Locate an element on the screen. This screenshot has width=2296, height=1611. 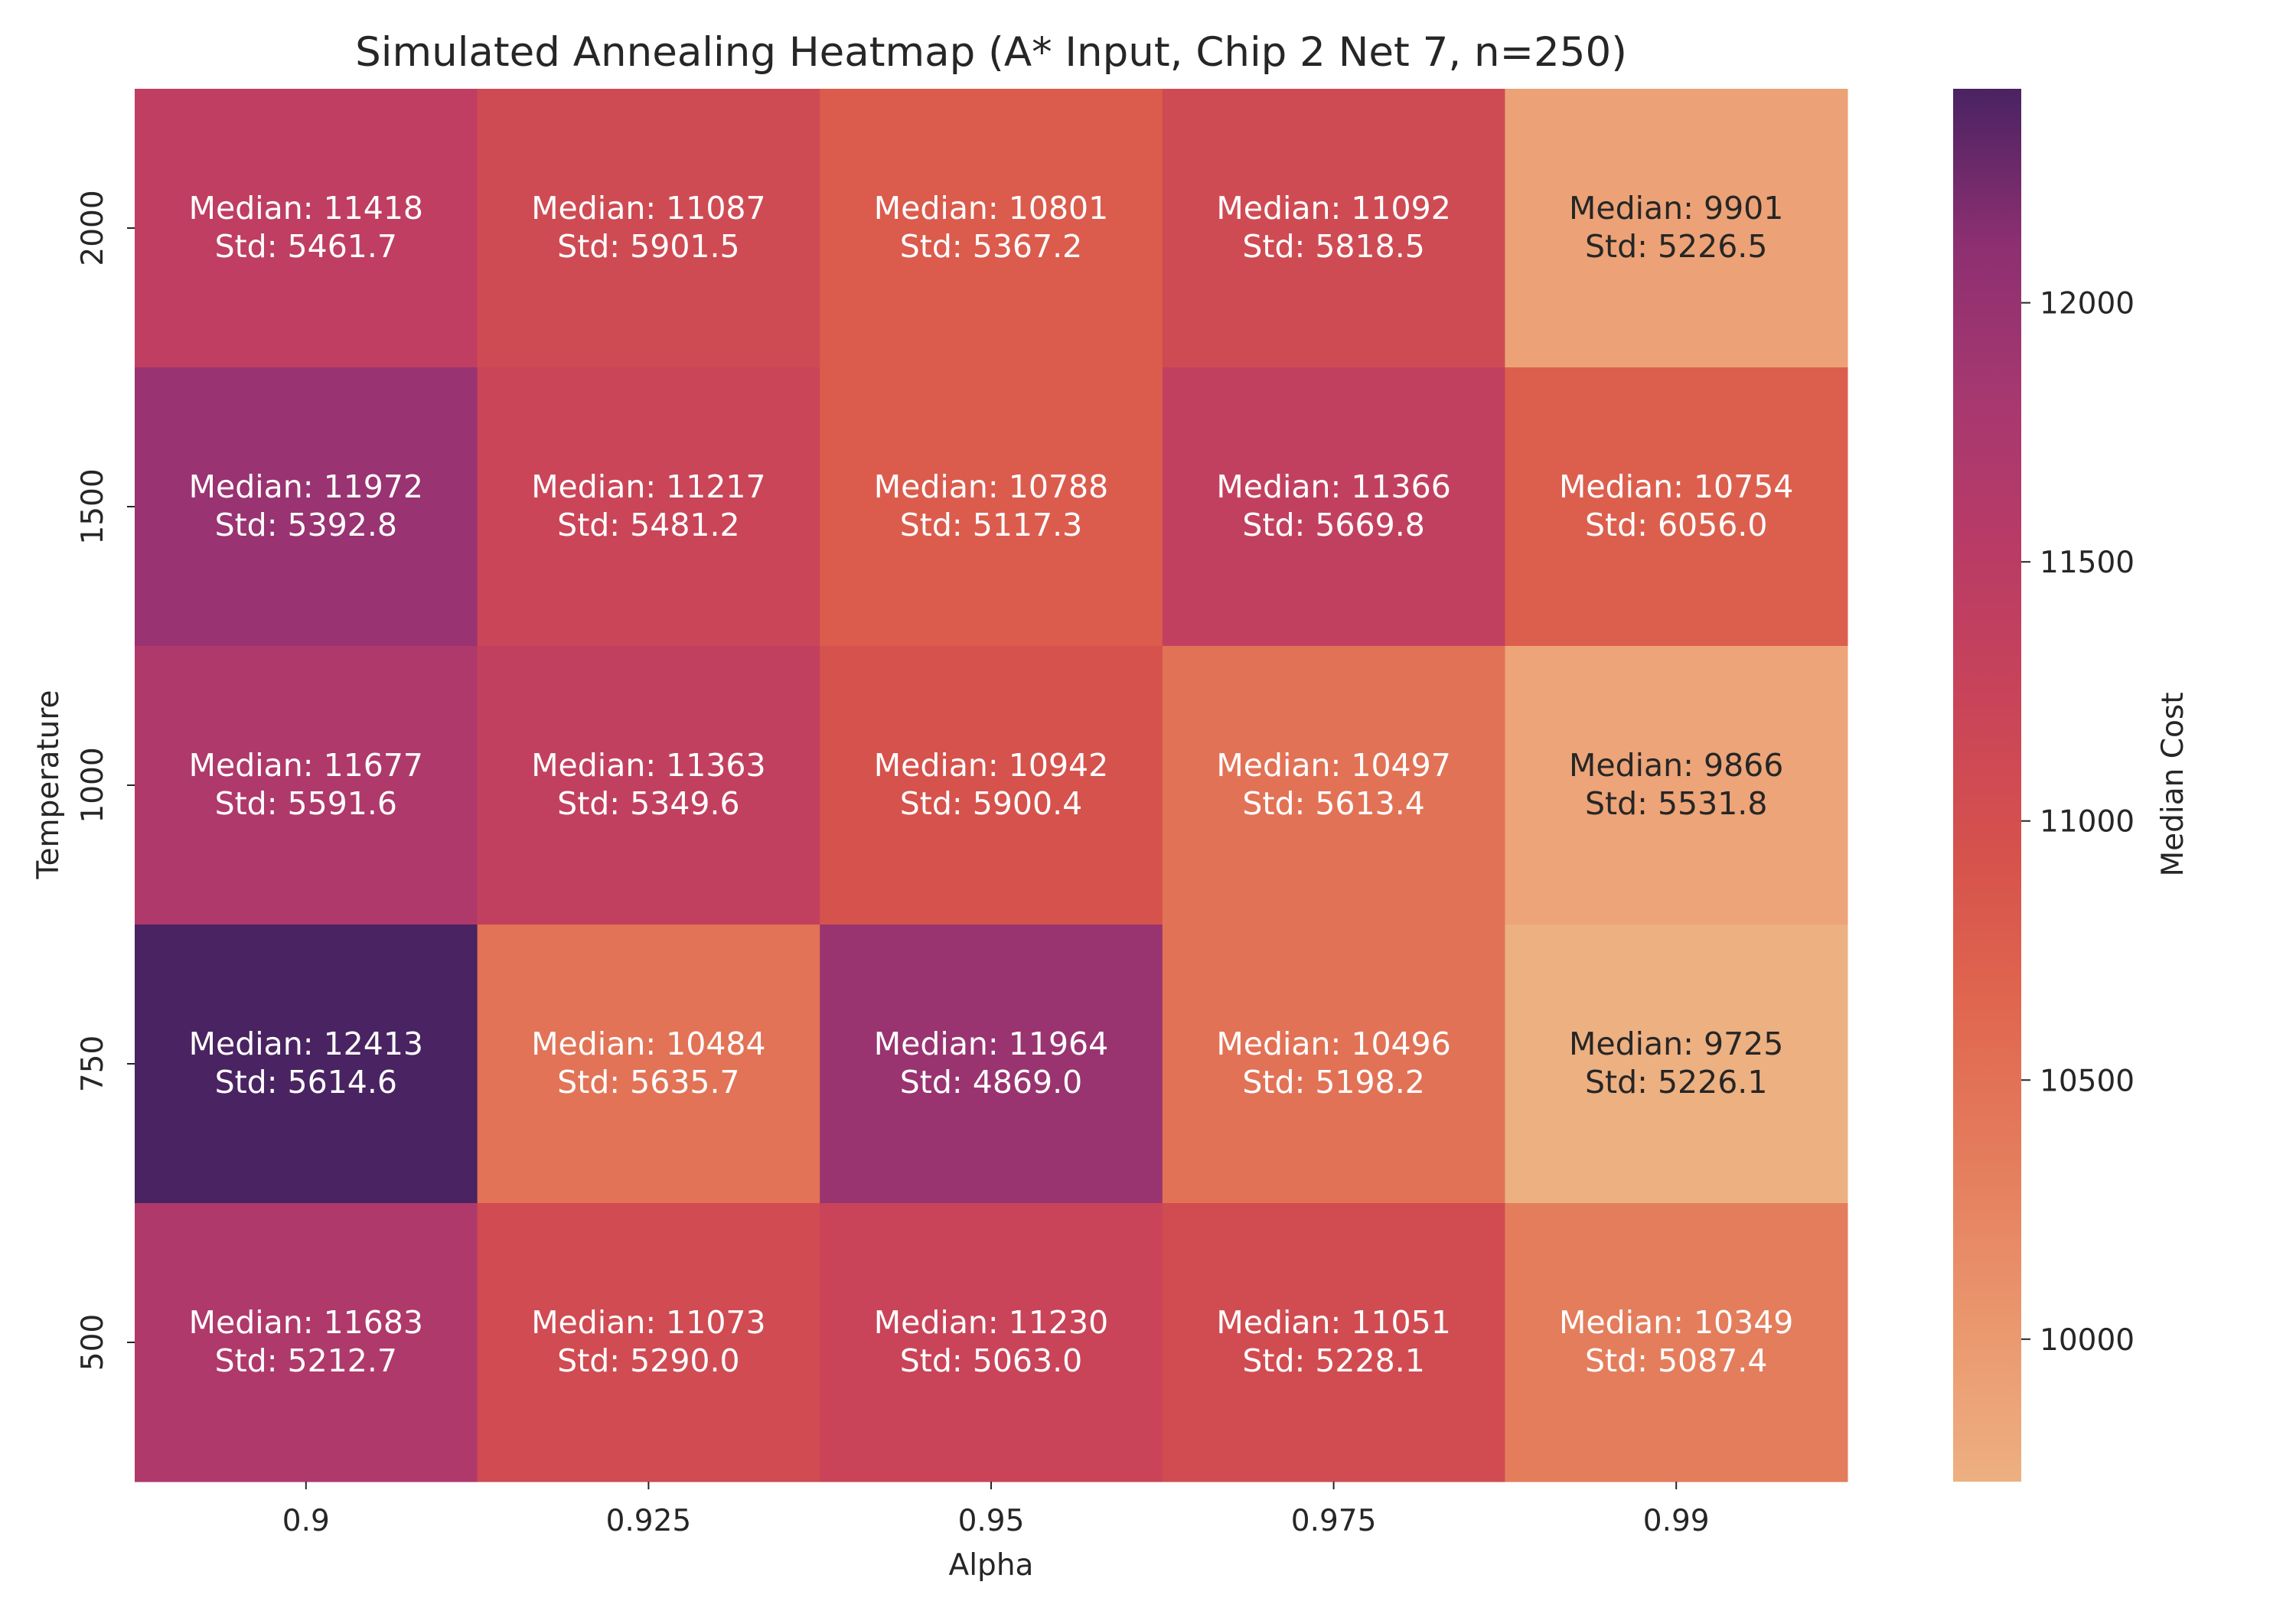
cell-std-label: Std: 5367.2 is located at coordinates (991, 246).